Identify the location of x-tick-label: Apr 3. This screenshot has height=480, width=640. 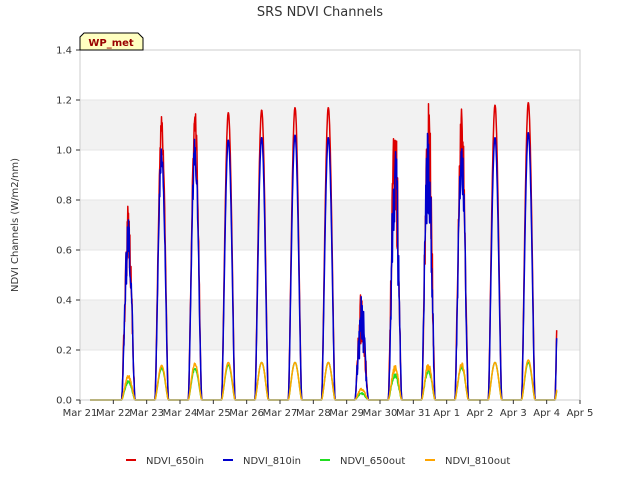
(513, 413).